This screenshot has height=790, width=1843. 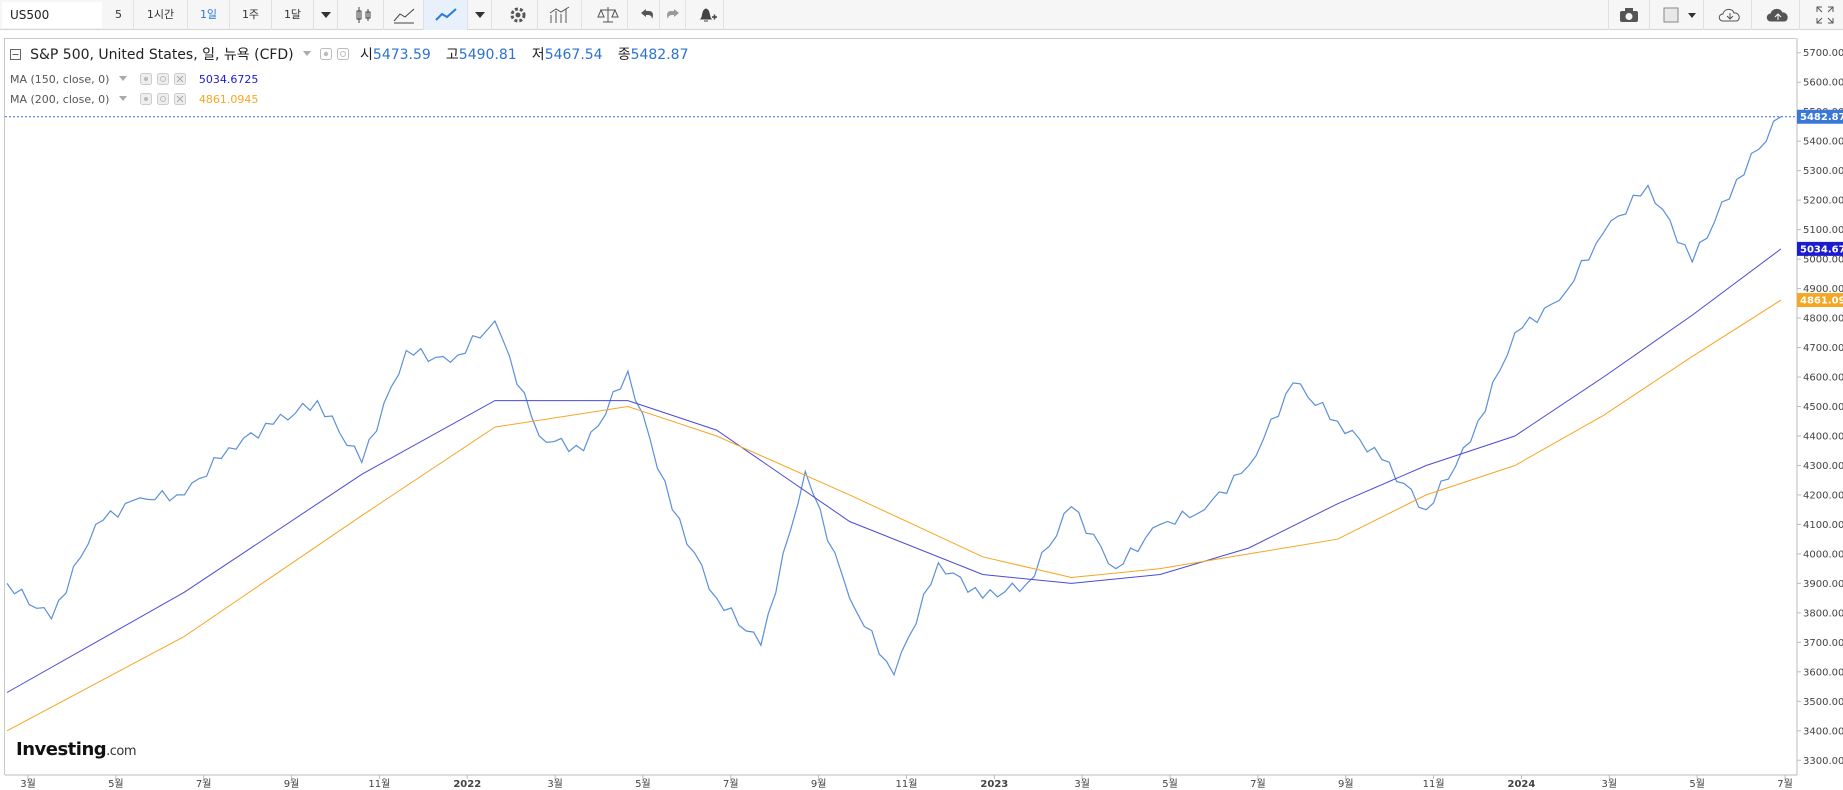 I want to click on settings-button, so click(x=518, y=15).